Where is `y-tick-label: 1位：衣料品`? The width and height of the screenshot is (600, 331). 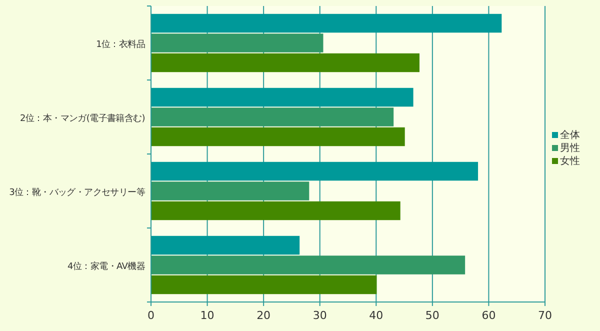 y-tick-label: 1位：衣料品 is located at coordinates (121, 44).